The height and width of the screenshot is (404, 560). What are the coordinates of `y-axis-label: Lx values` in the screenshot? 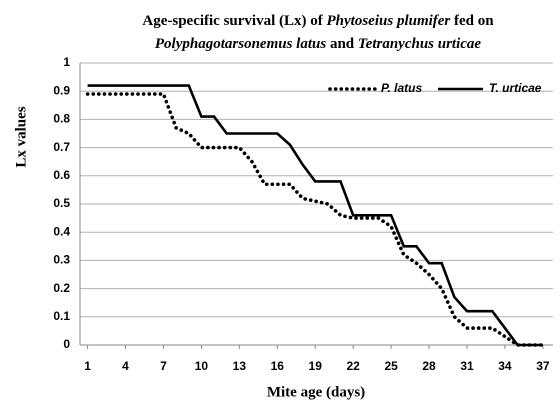 It's located at (21, 136).